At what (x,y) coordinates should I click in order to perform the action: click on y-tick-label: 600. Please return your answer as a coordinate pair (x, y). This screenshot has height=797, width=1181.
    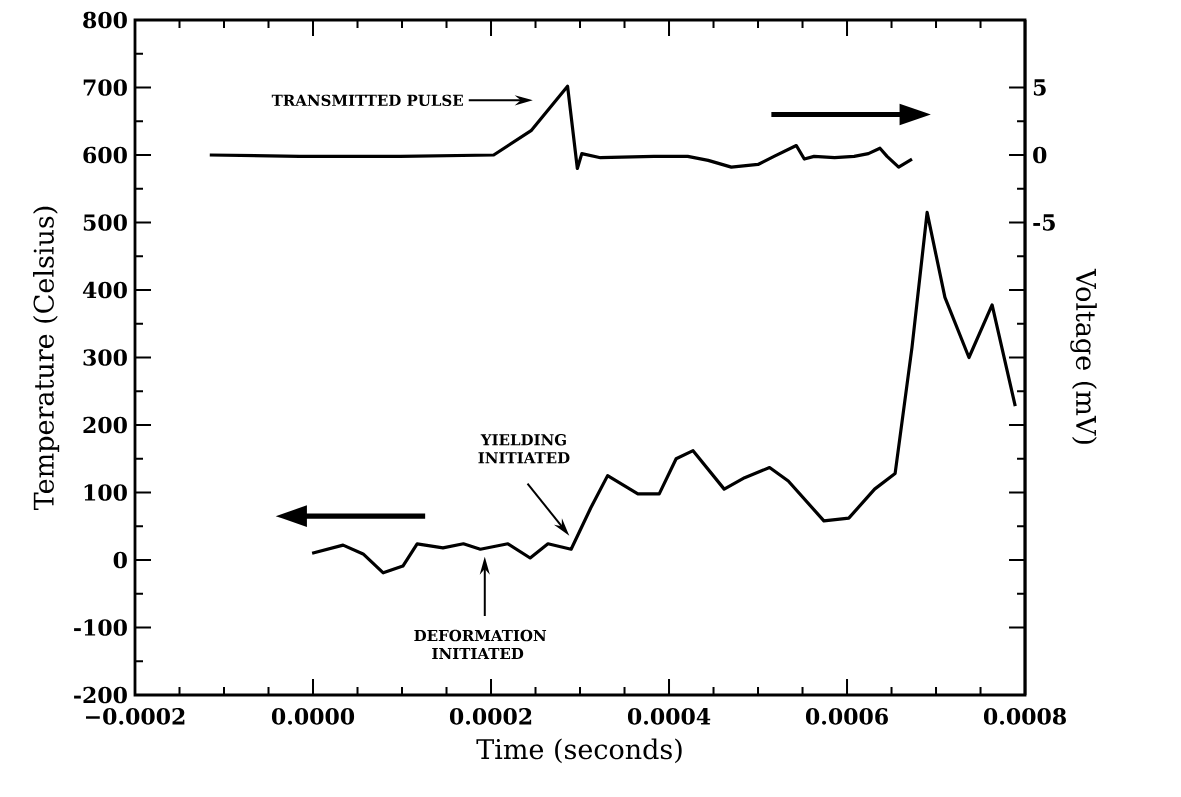
    Looking at the image, I should click on (105, 155).